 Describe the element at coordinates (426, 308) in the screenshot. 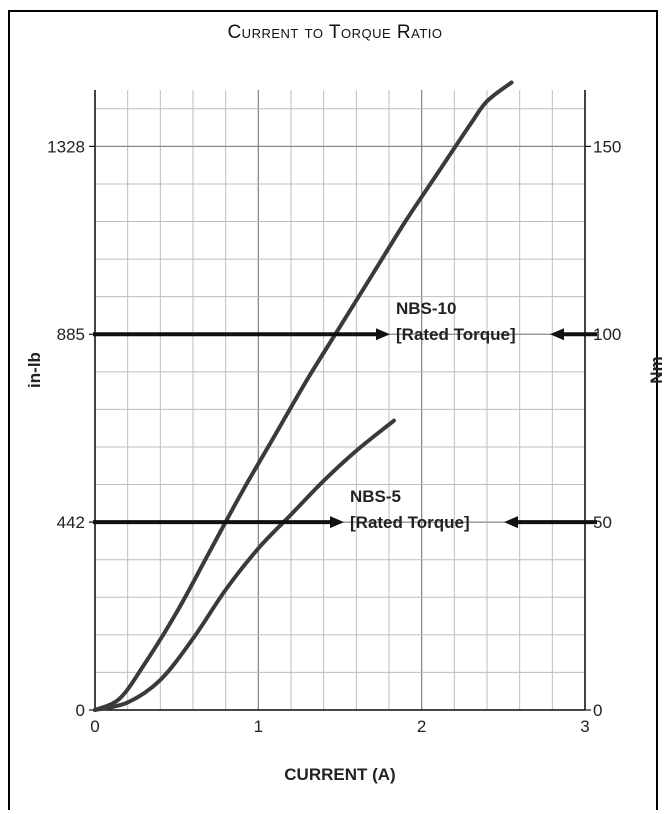

I see `annotation-label-nbs-10: NBS-10` at that location.